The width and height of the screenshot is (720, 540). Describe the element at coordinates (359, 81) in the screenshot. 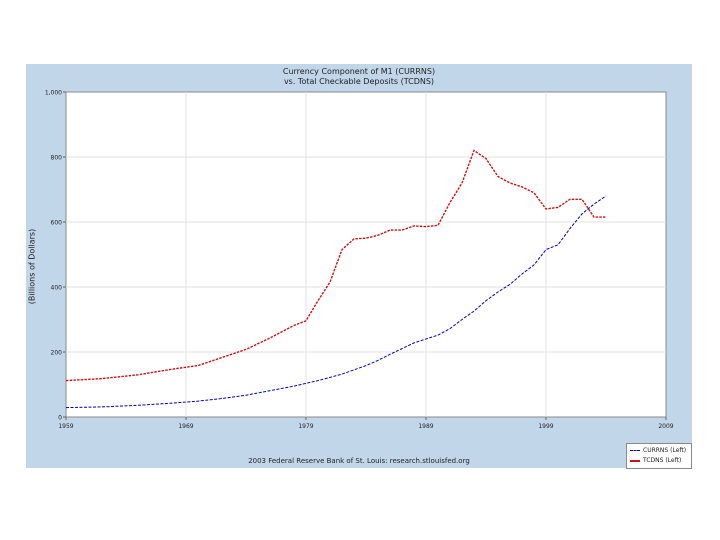

I see `chart-subtitle: vs. Total Checkable Deposits (TCDNS)` at that location.